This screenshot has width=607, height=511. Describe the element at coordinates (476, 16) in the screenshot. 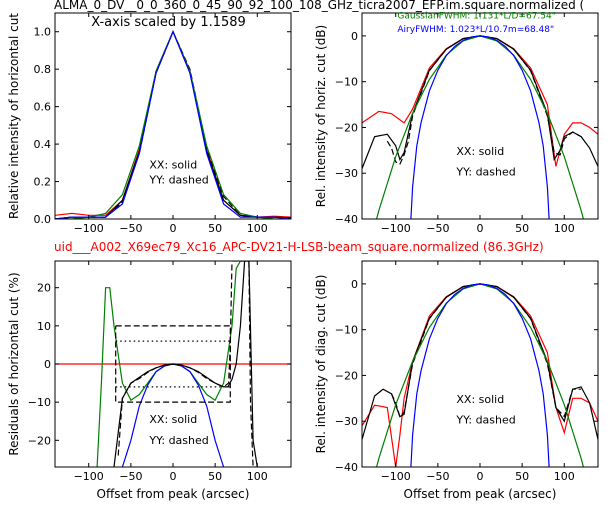

I see `annotation: GaussianFWHM: 1.131*L/D=67.54"` at that location.